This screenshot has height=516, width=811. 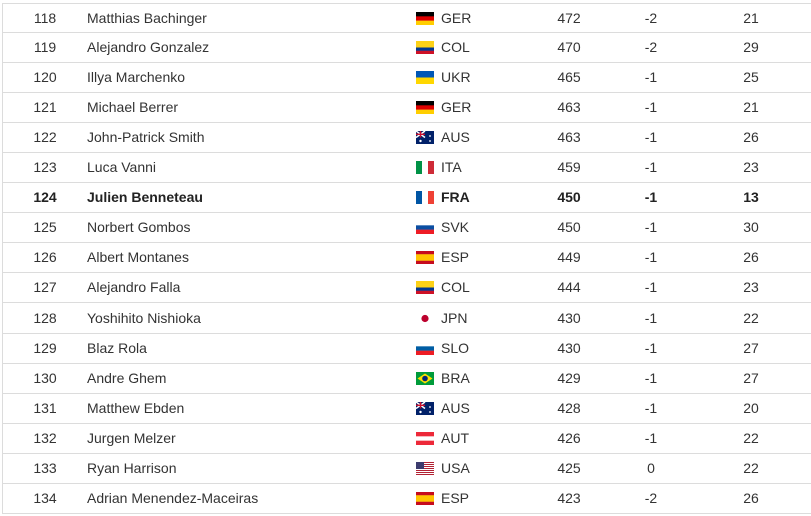 I want to click on table-row: 123 Luca Vanni ITA 459 -1 23, so click(x=406, y=168).